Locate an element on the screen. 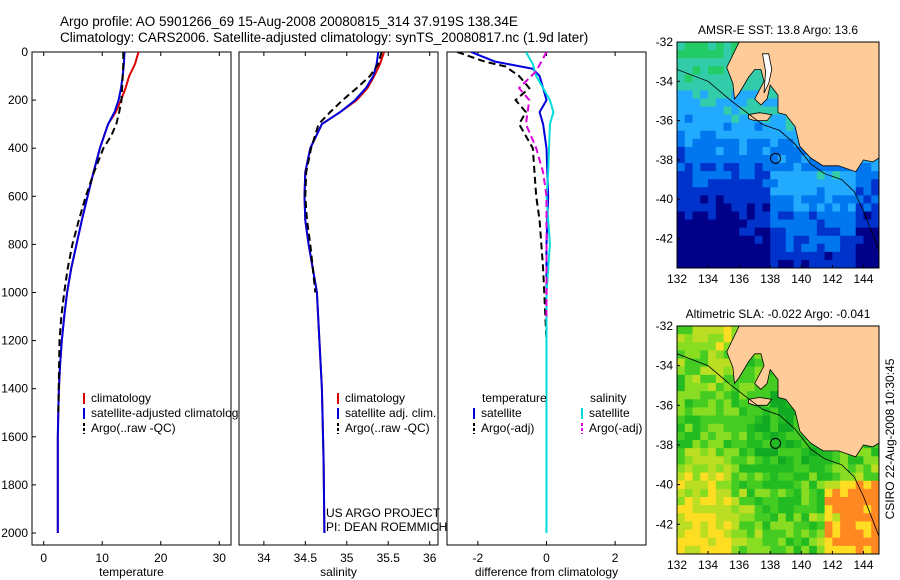  sst_map-ytick-label: -36 is located at coordinates (665, 121).